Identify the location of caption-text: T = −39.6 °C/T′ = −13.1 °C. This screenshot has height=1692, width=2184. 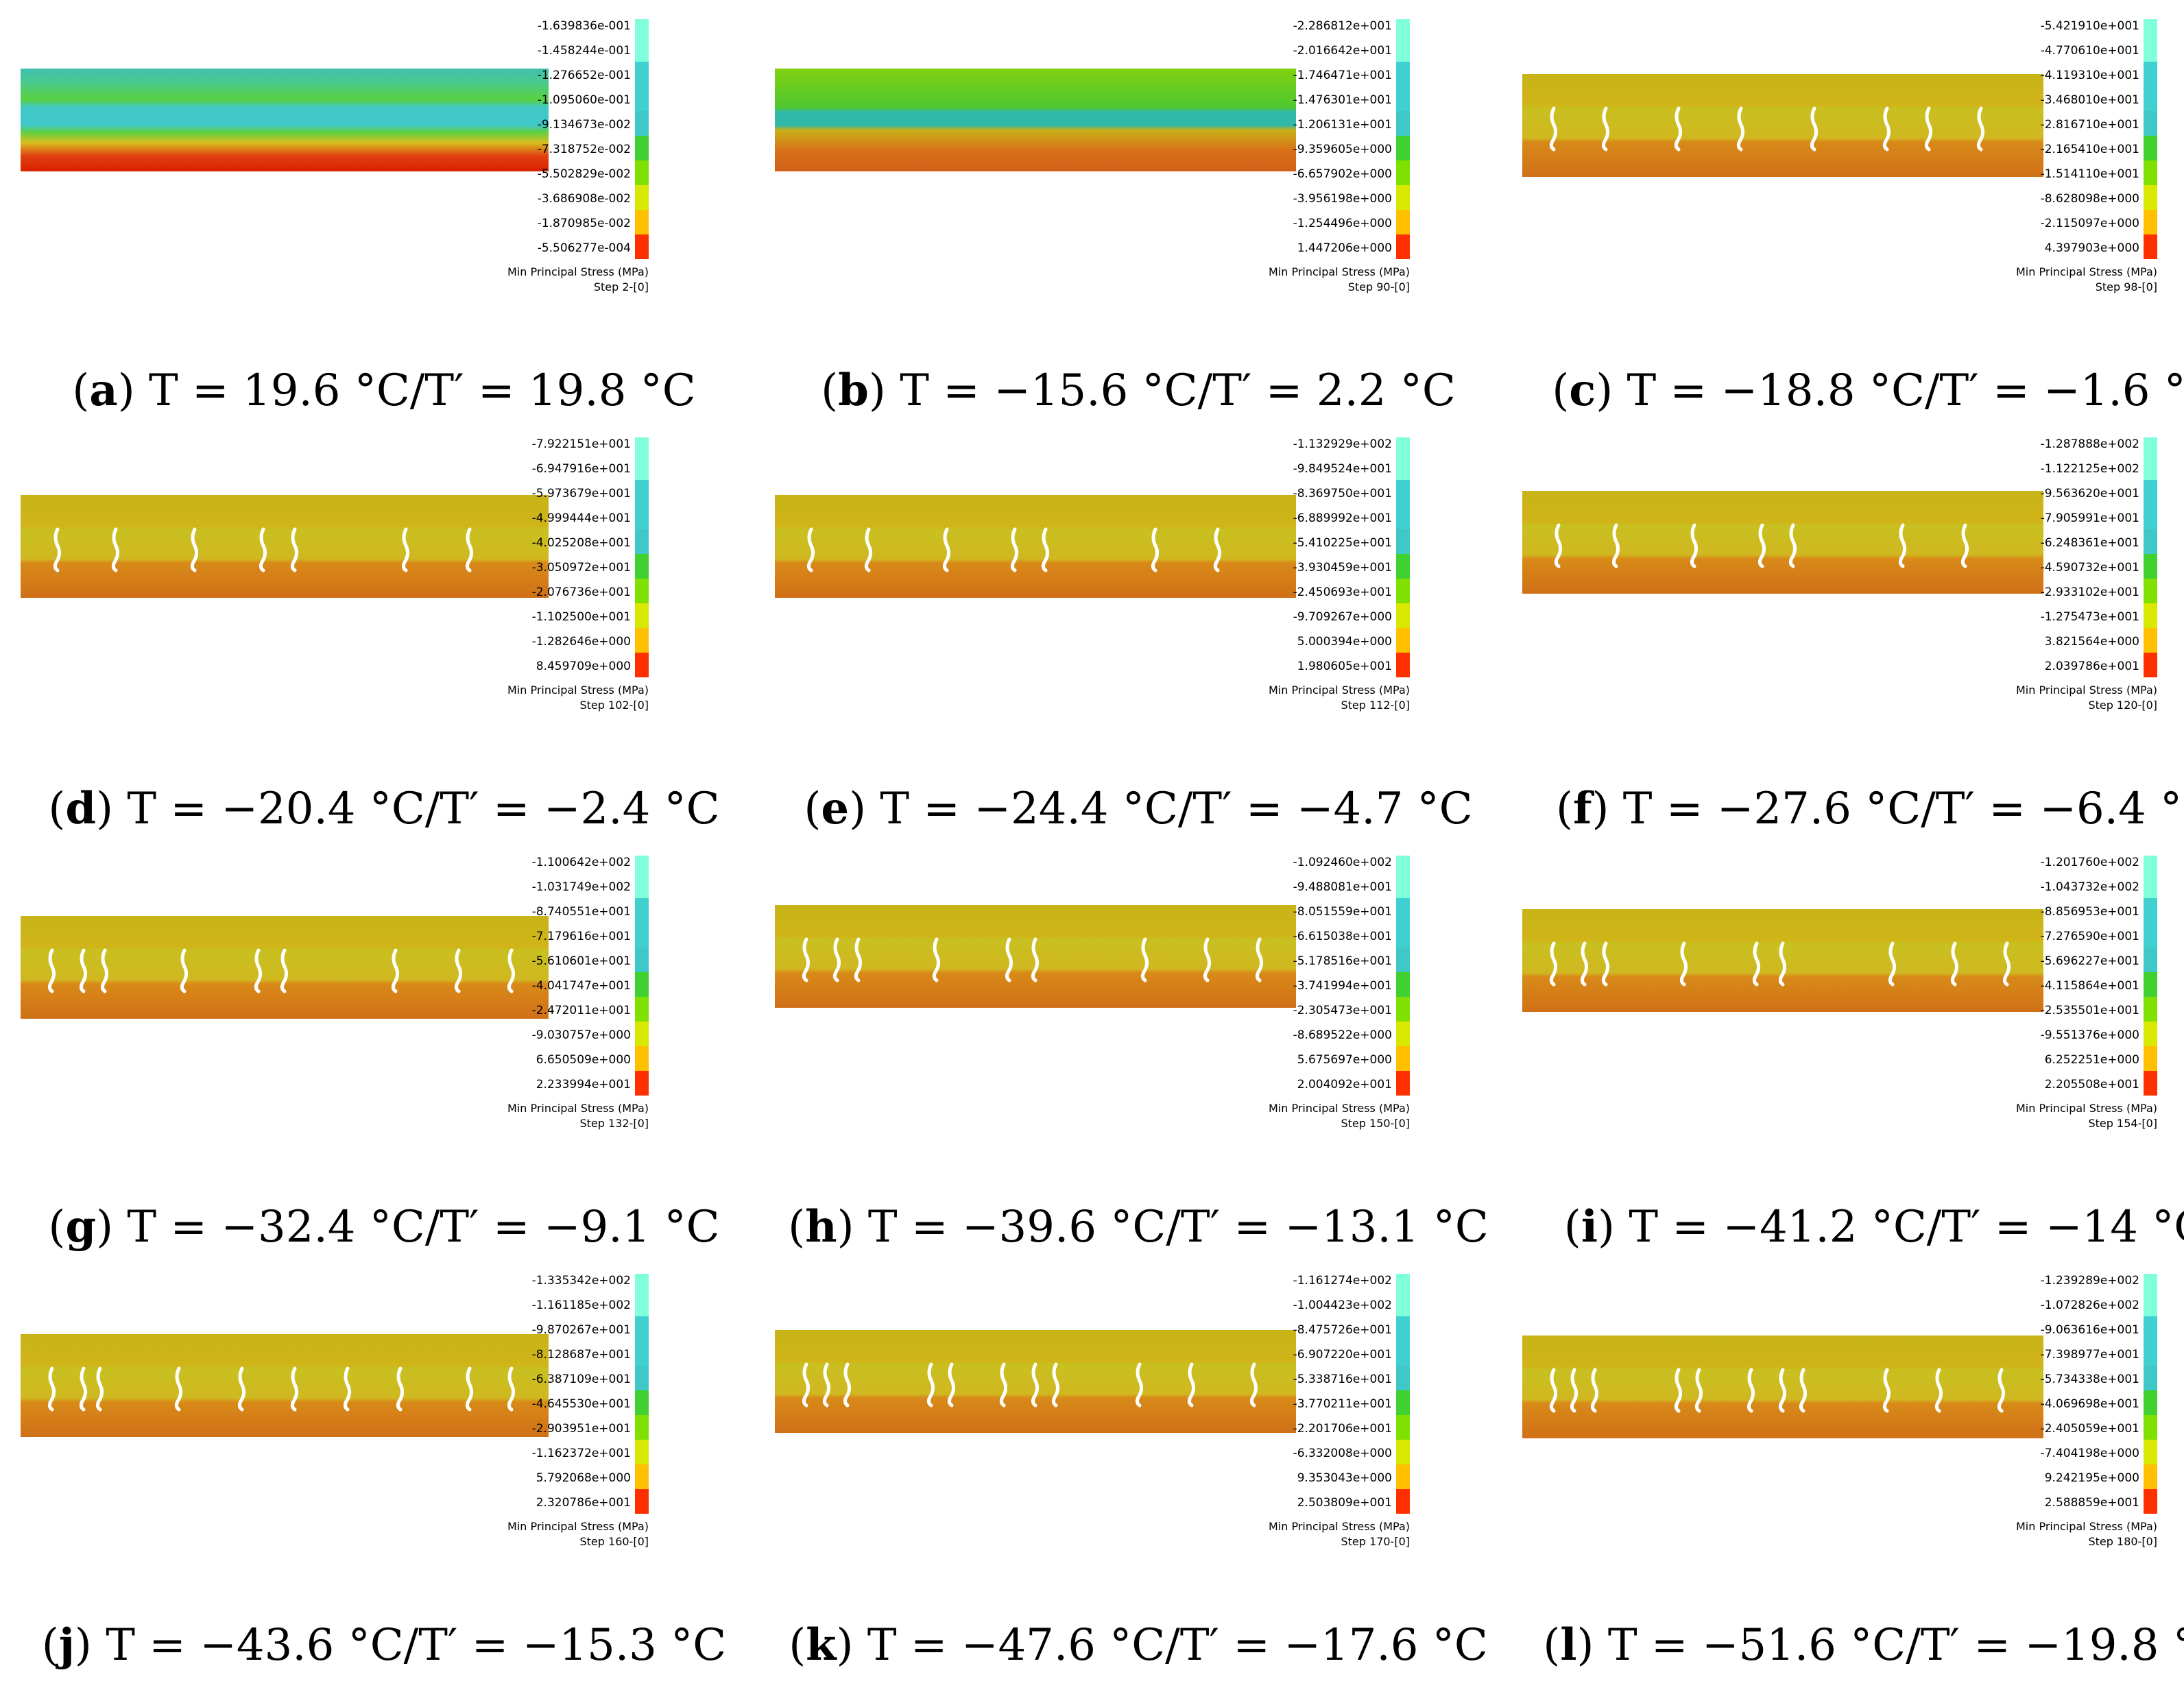
(1178, 1227).